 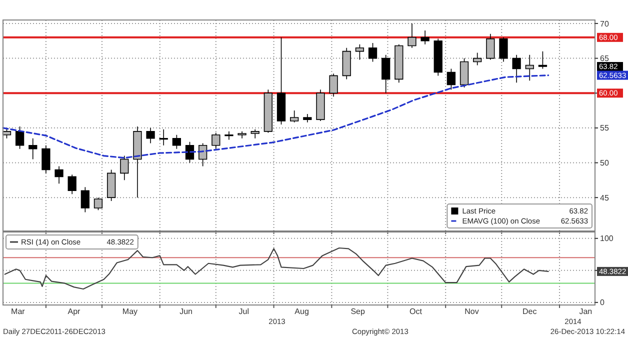 I want to click on x-tick-label: Dec, so click(x=529, y=311).